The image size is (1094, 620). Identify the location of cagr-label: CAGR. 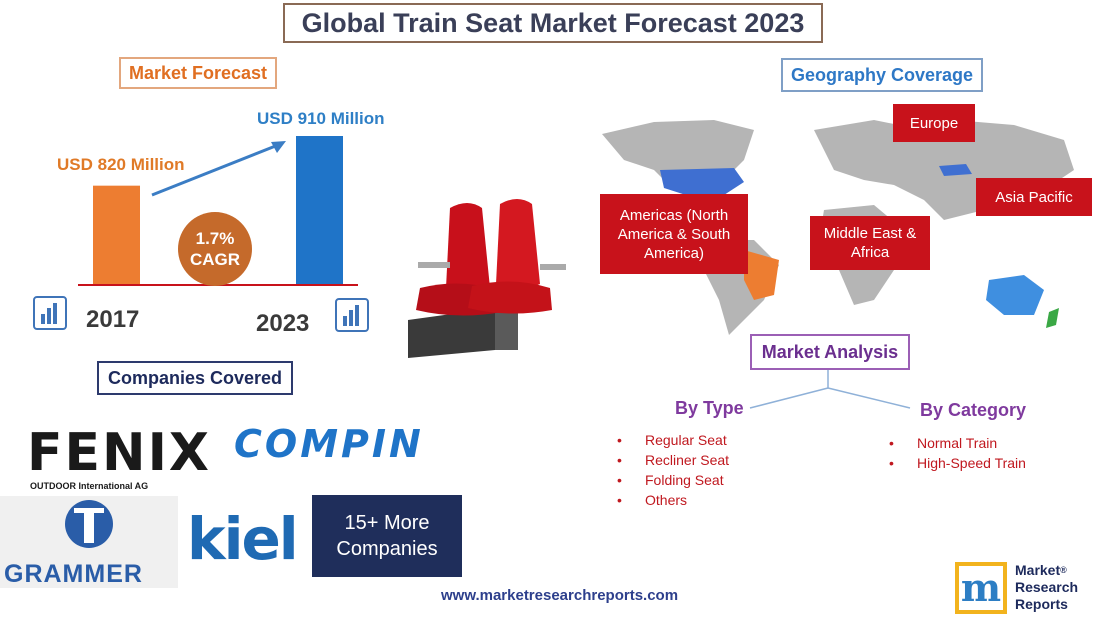
(215, 259).